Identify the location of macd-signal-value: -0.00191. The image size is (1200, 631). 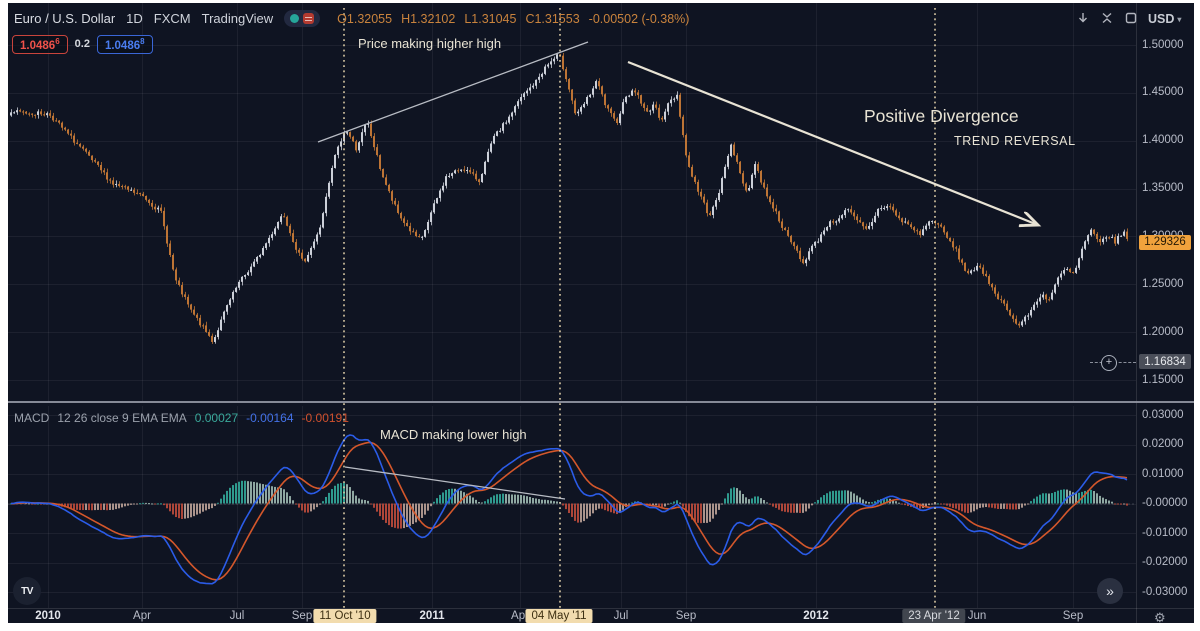
(325, 418).